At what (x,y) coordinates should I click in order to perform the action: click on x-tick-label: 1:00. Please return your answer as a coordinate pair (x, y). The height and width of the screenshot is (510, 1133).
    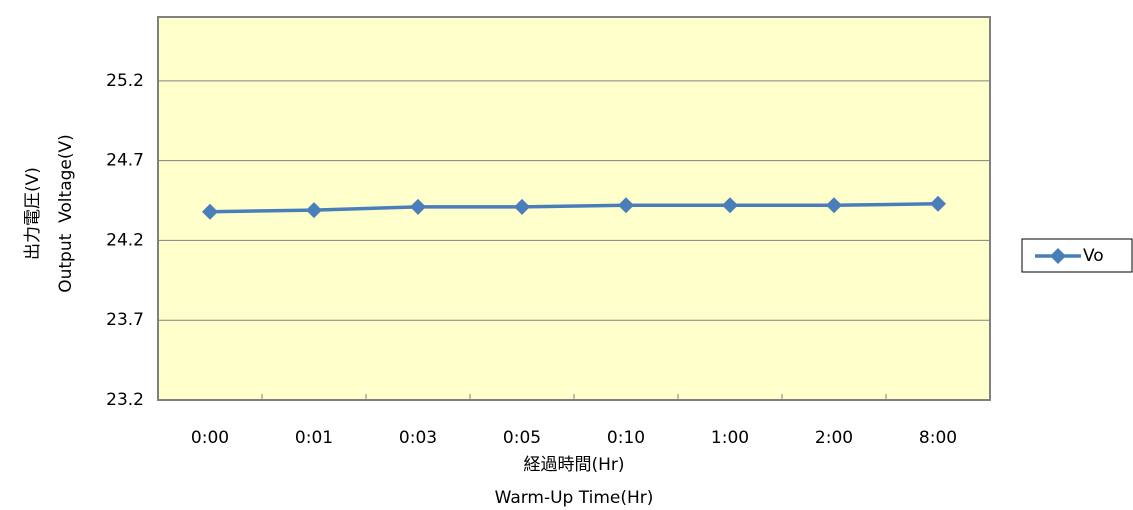
    Looking at the image, I should click on (730, 438).